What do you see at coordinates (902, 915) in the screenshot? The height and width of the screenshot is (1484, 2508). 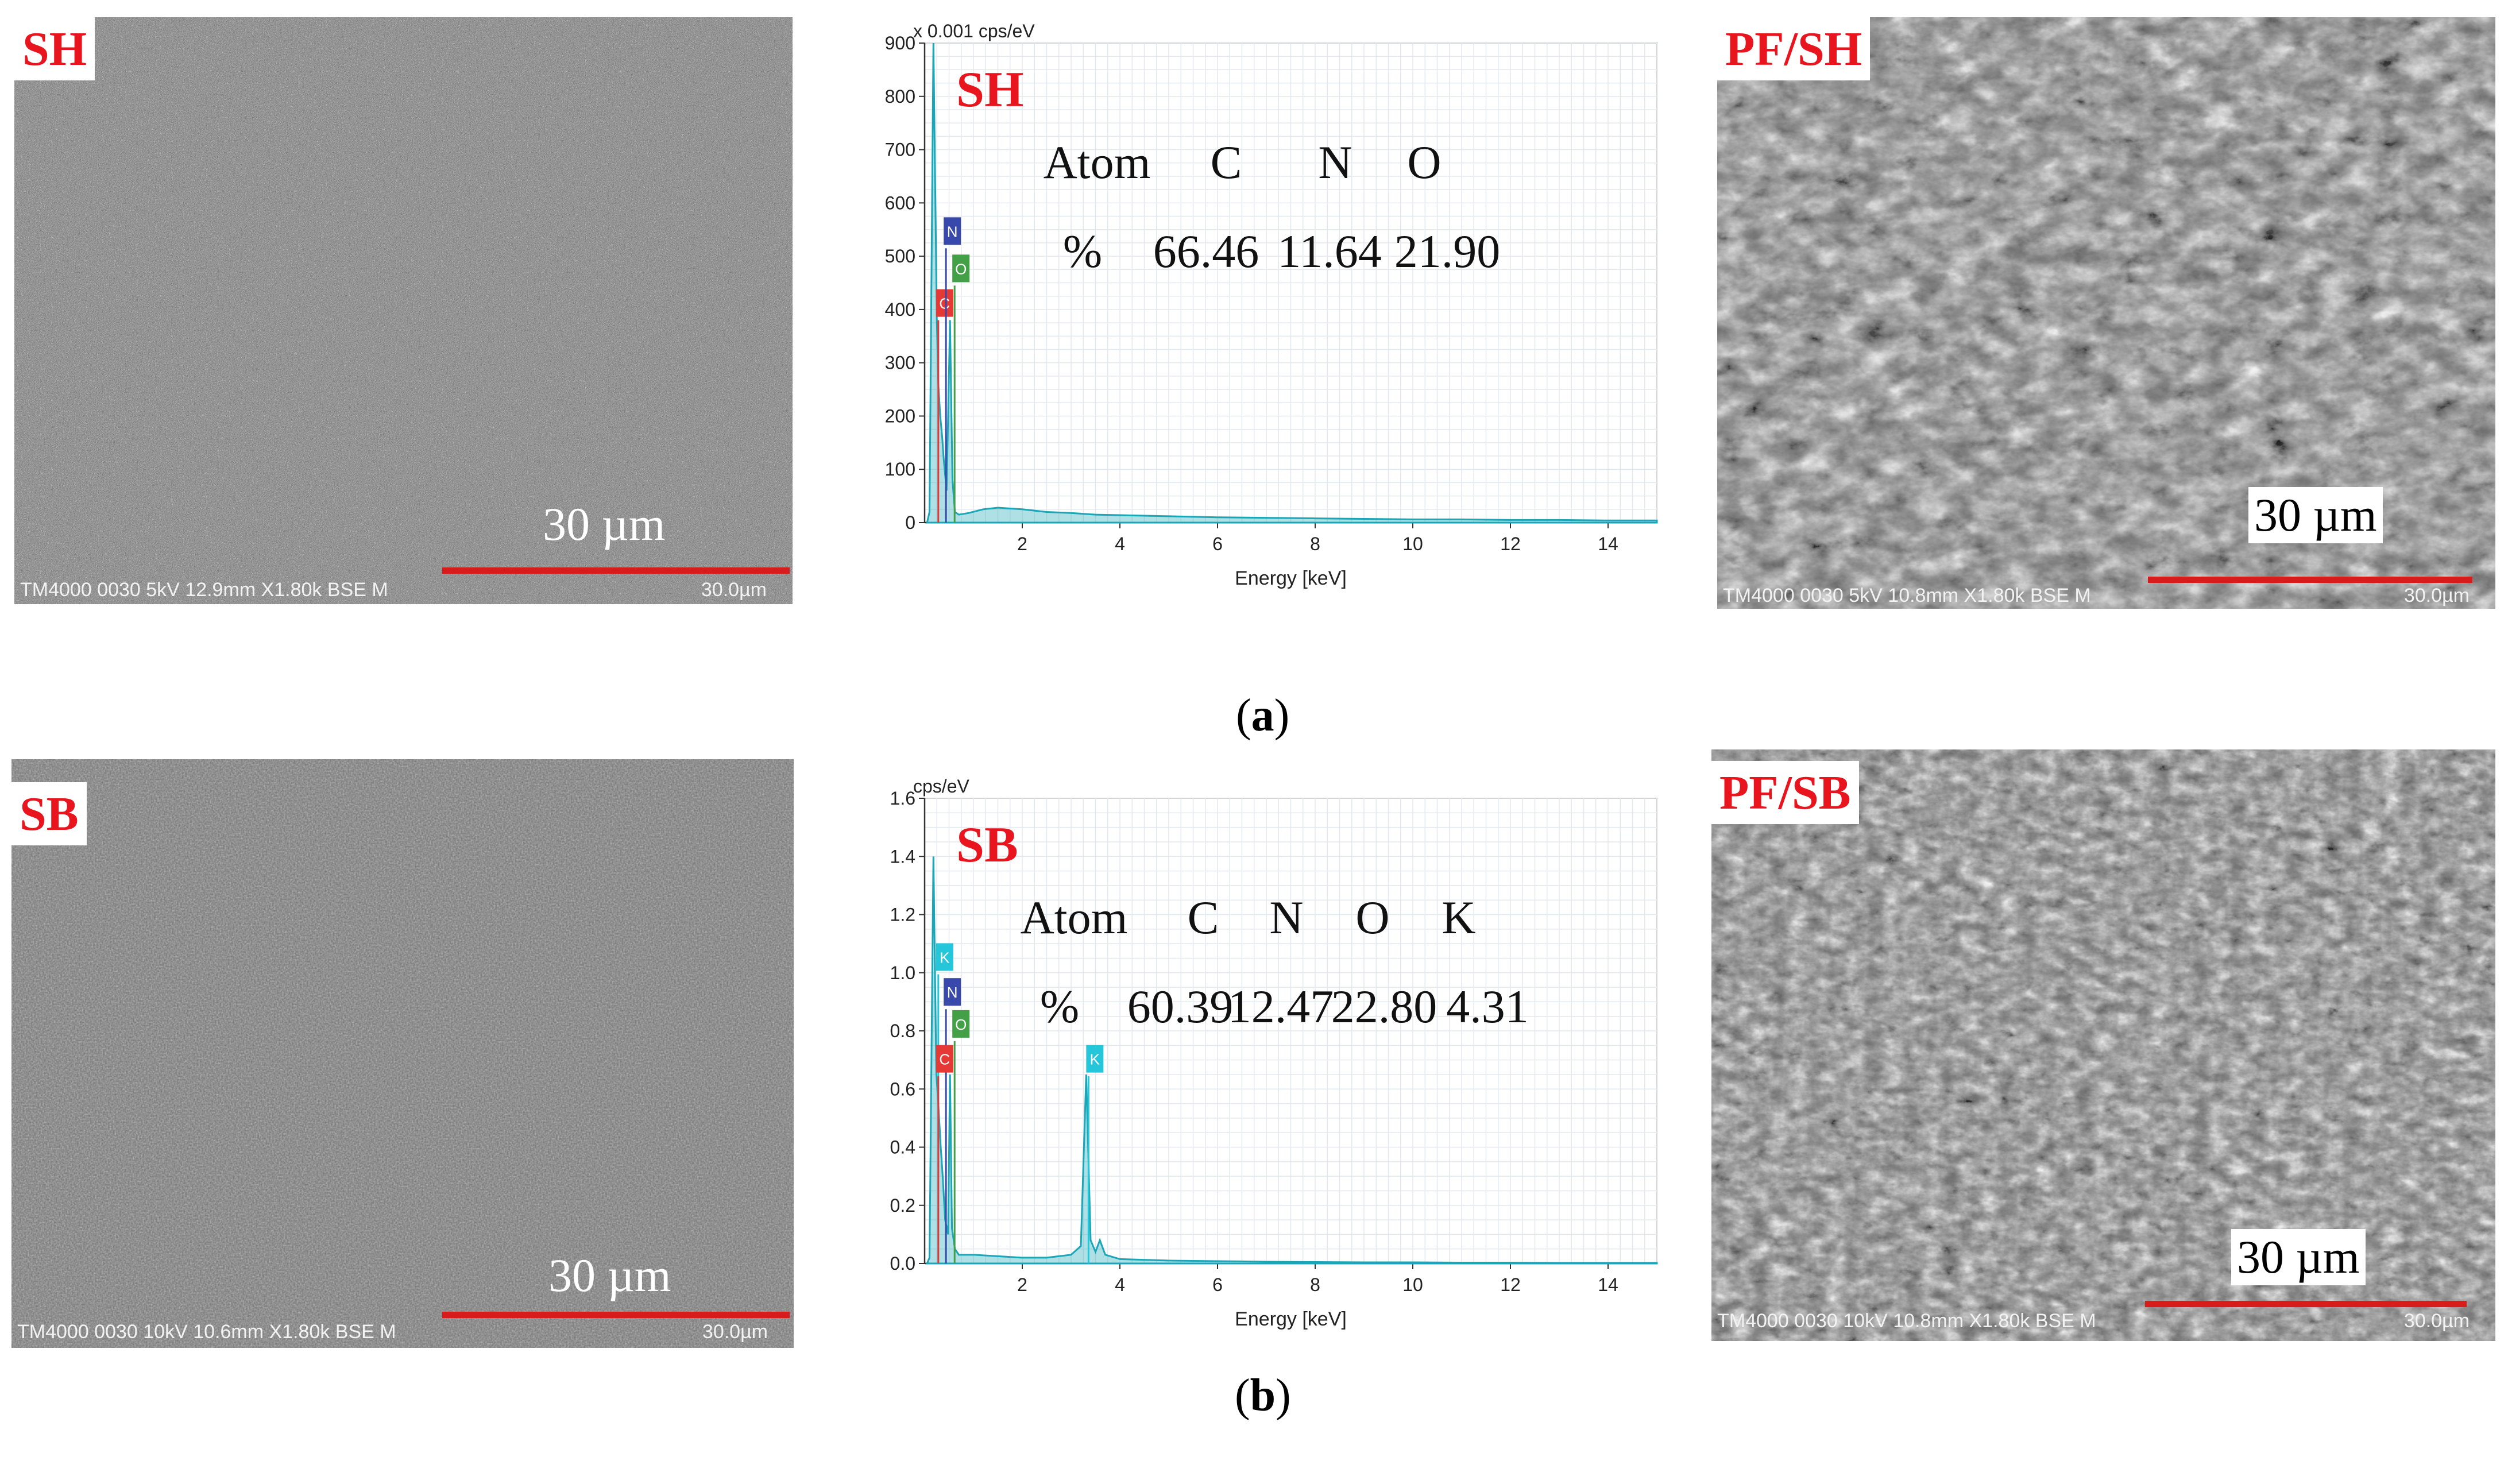 I see `y-tick-label: 1.2` at bounding box center [902, 915].